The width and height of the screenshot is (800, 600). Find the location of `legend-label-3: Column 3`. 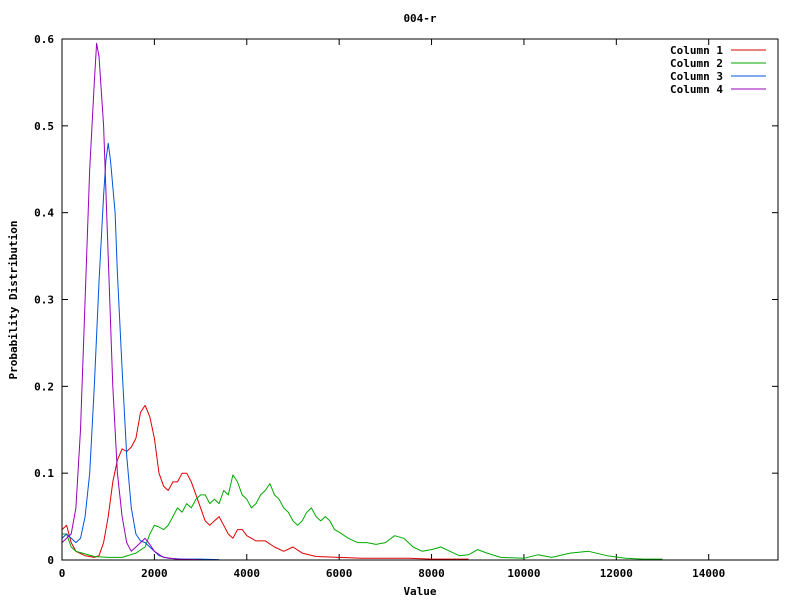

legend-label-3: Column 3 is located at coordinates (696, 76).